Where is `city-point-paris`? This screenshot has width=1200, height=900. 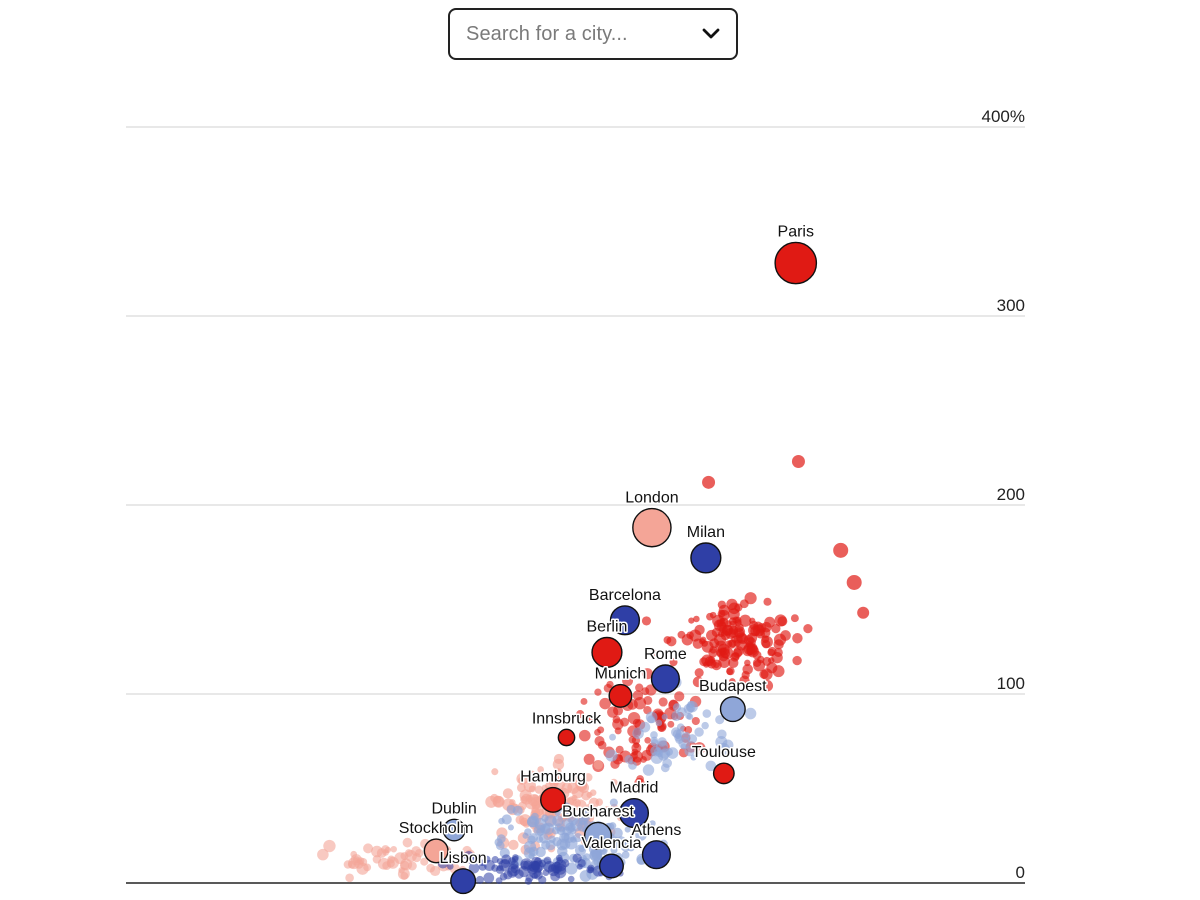 city-point-paris is located at coordinates (796, 263).